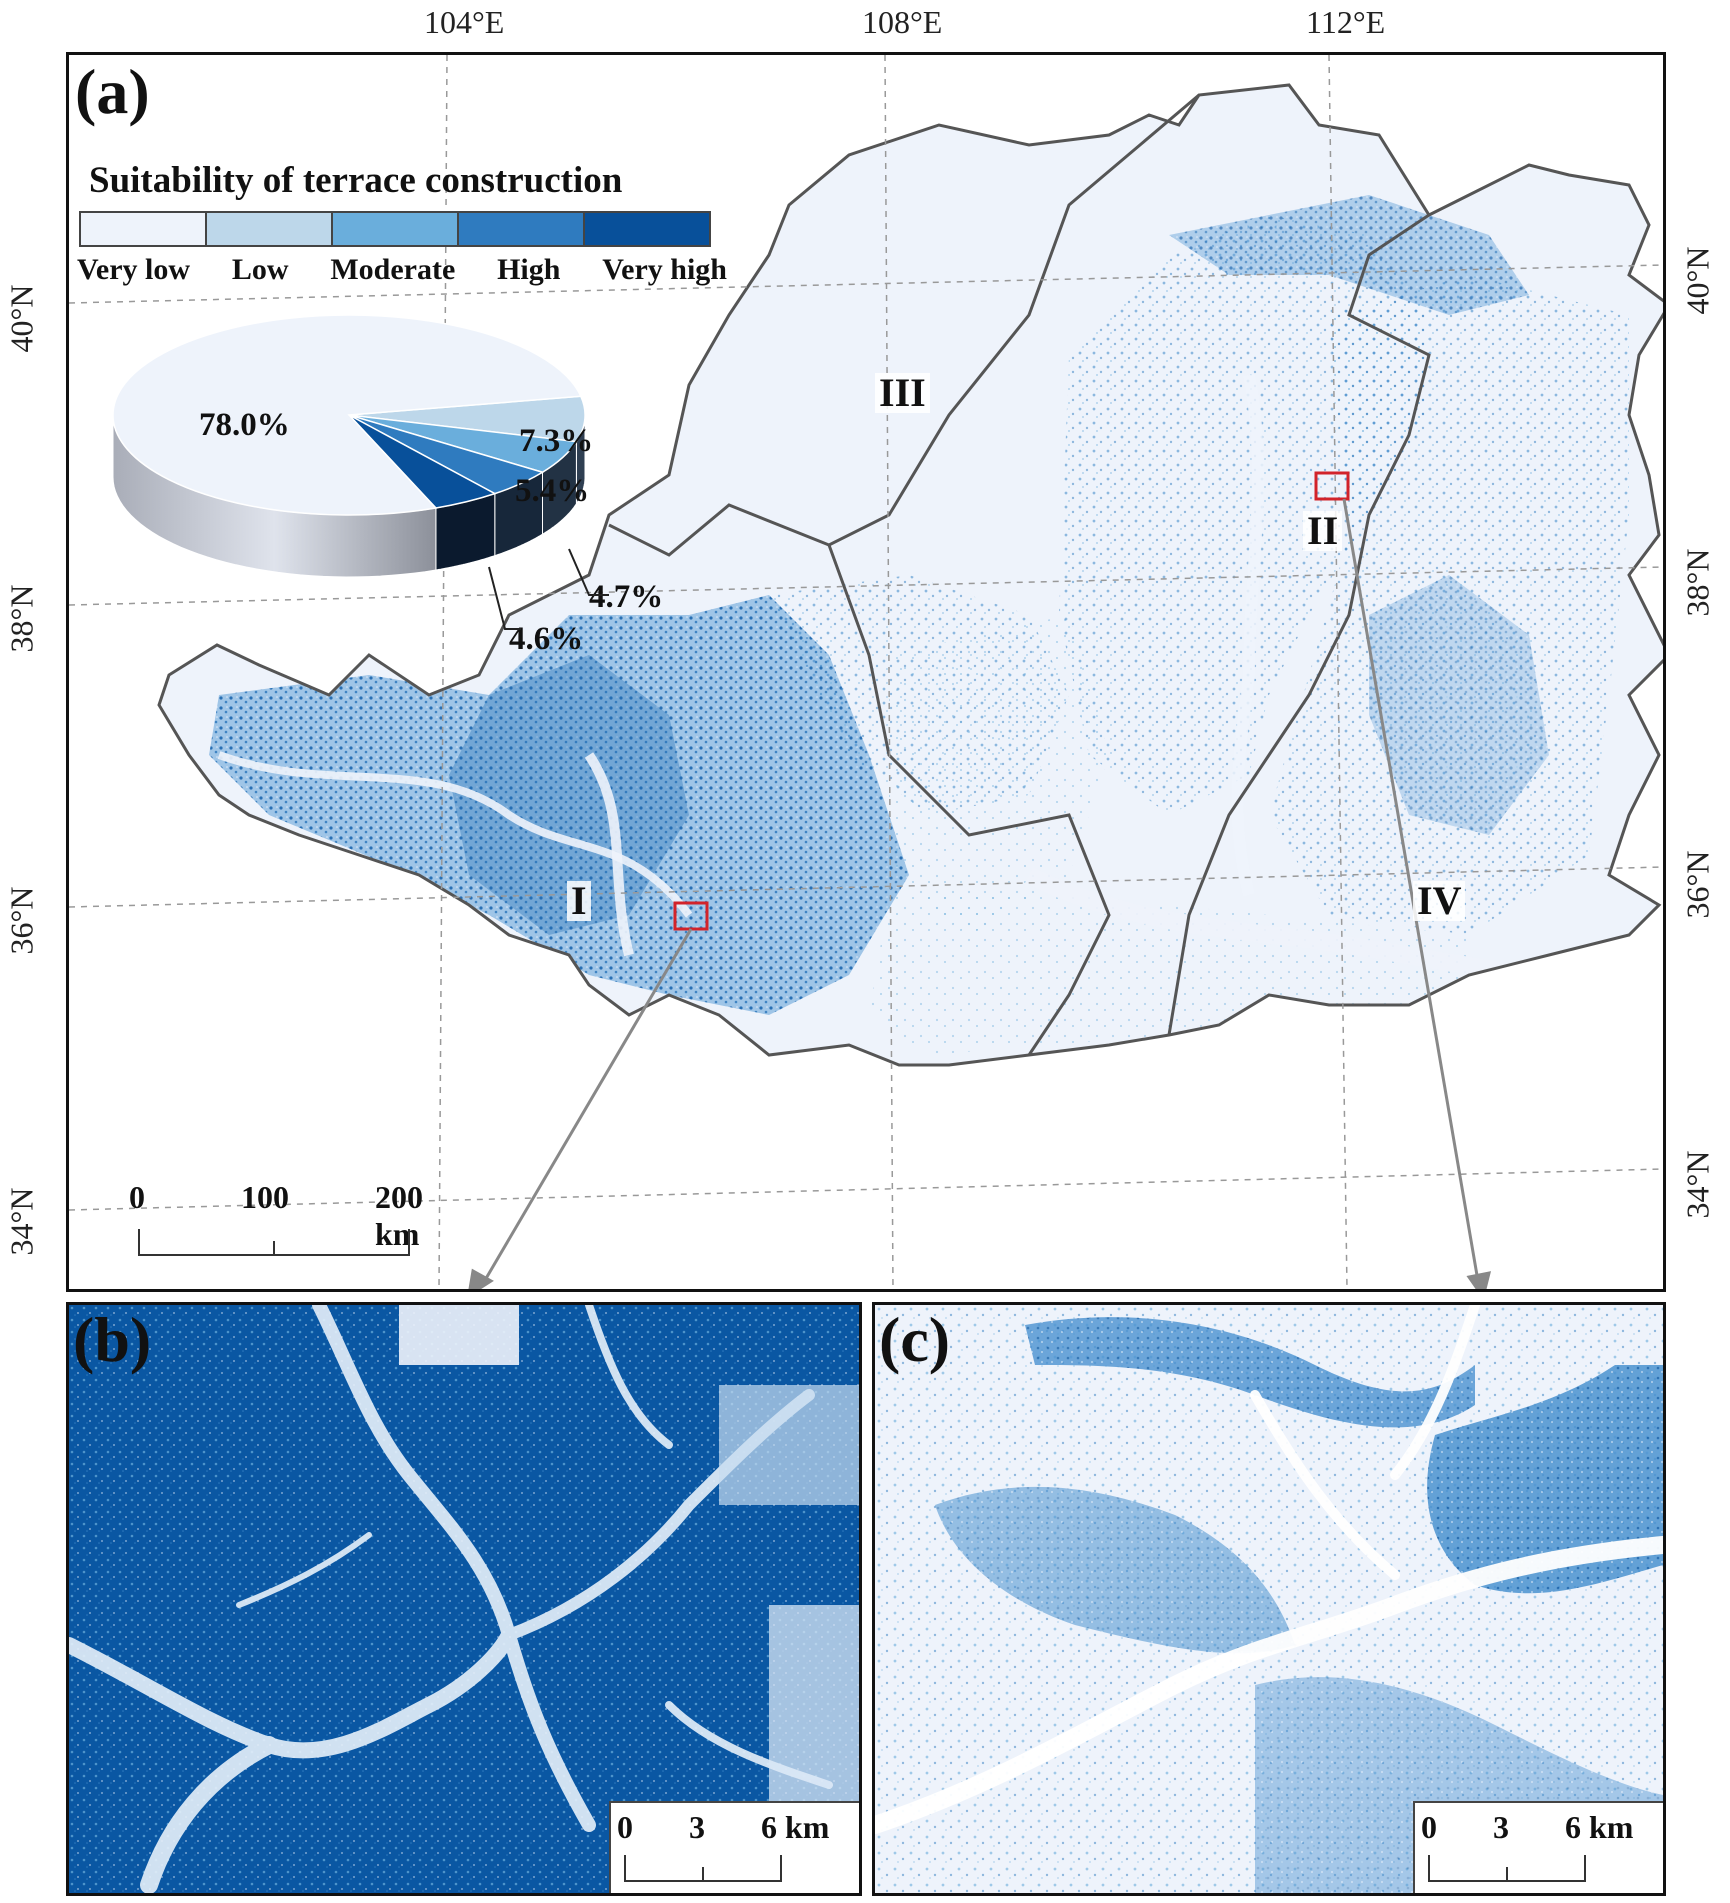 This screenshot has width=1730, height=1903. What do you see at coordinates (270, 229) in the screenshot?
I see `legend-swatch-low` at bounding box center [270, 229].